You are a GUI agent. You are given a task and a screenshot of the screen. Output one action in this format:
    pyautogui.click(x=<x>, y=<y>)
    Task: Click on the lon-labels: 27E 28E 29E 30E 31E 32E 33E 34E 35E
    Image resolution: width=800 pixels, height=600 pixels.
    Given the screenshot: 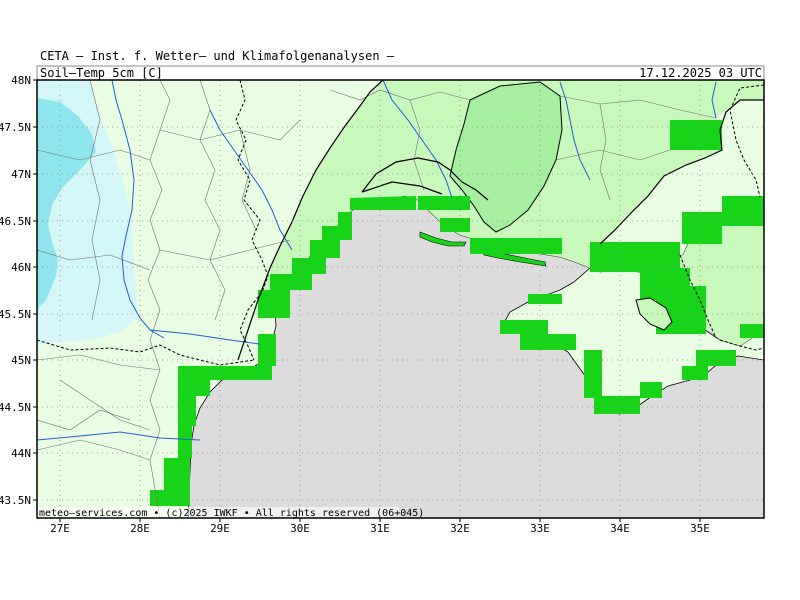 What is the action you would take?
    pyautogui.click(x=380, y=528)
    